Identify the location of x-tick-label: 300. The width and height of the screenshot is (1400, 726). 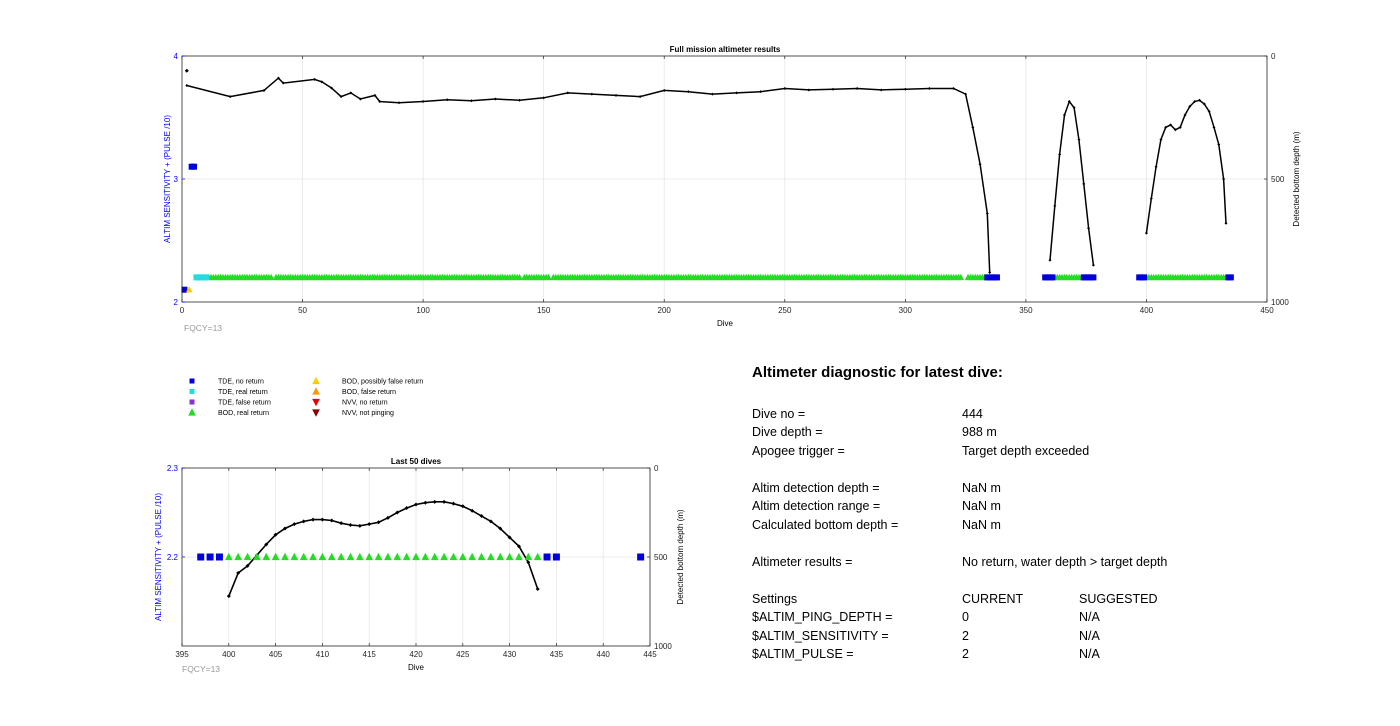
(906, 310).